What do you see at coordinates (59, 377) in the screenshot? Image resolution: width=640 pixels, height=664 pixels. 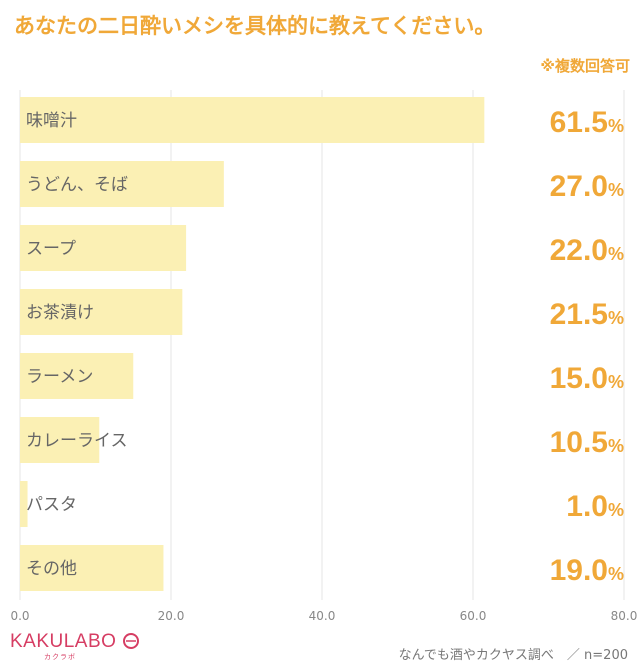 I see `category-label: ラーメン` at bounding box center [59, 377].